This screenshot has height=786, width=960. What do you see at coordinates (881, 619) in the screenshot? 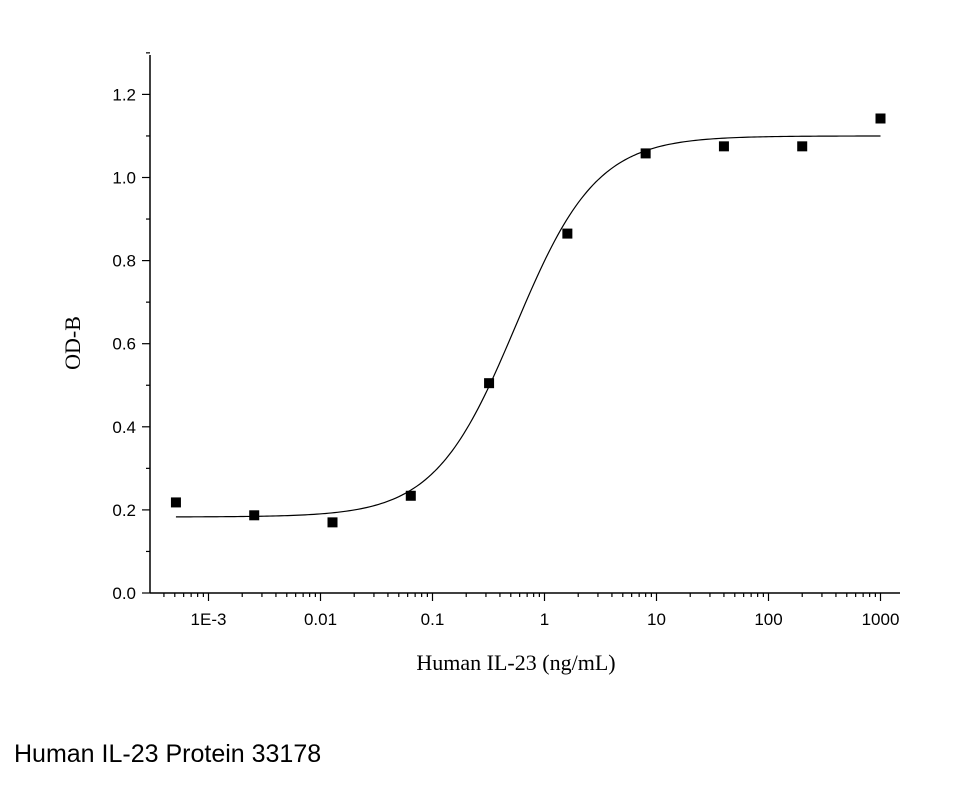
I see `x-tick-label: 1000` at bounding box center [881, 619].